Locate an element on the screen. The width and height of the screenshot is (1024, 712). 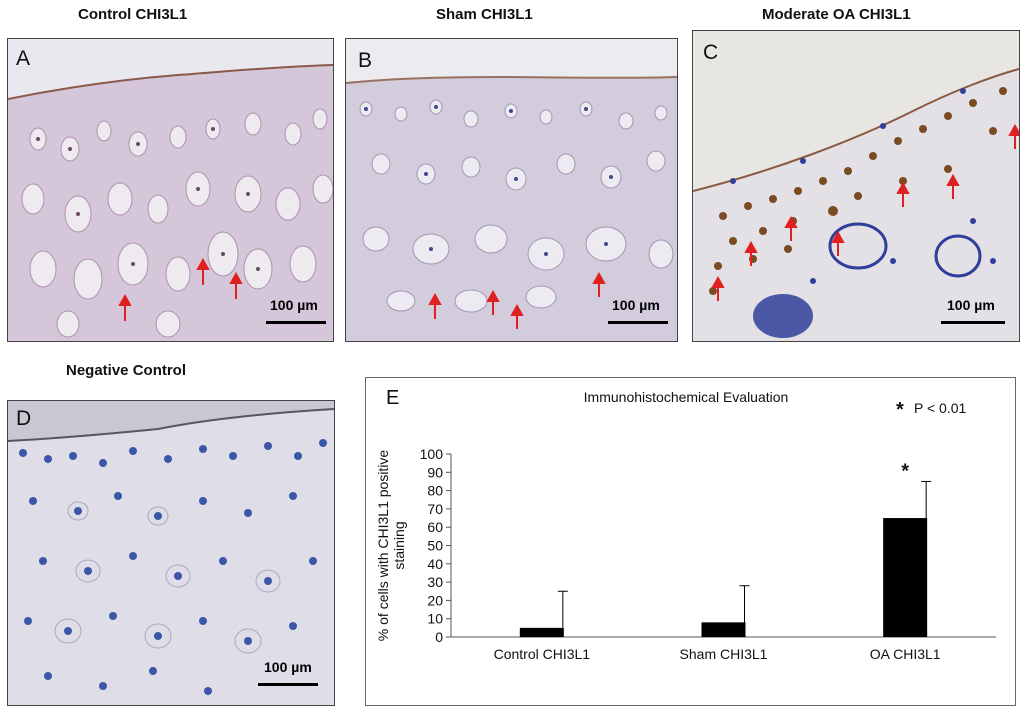
y-tick-label: 0 is located at coordinates (439, 637).